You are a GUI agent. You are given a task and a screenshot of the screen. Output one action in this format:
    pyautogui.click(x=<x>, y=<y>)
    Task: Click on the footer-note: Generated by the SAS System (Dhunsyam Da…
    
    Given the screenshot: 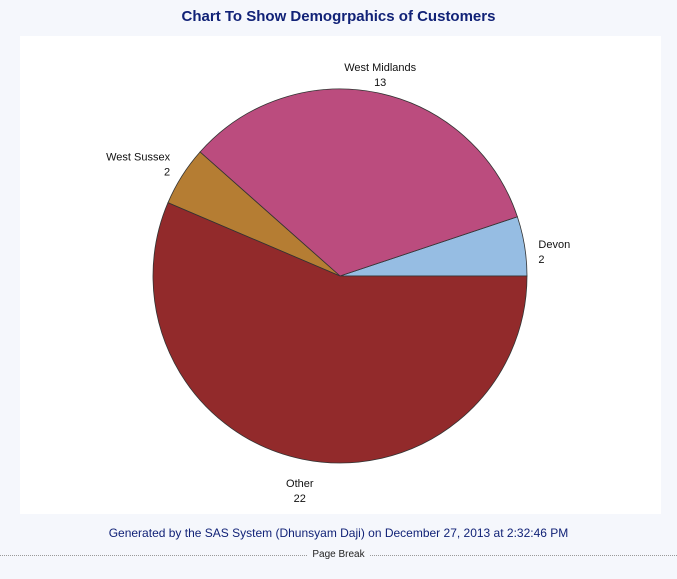 What is the action you would take?
    pyautogui.click(x=338, y=533)
    